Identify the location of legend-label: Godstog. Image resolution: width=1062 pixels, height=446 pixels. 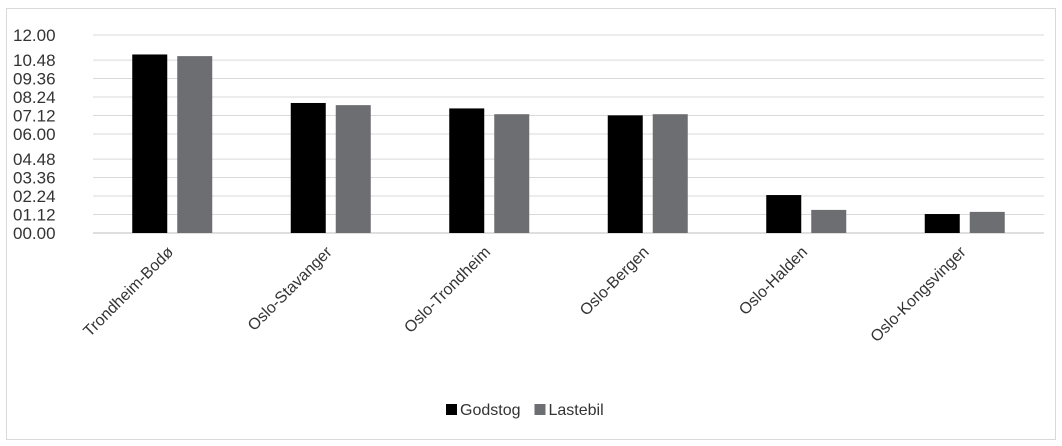
(490, 410).